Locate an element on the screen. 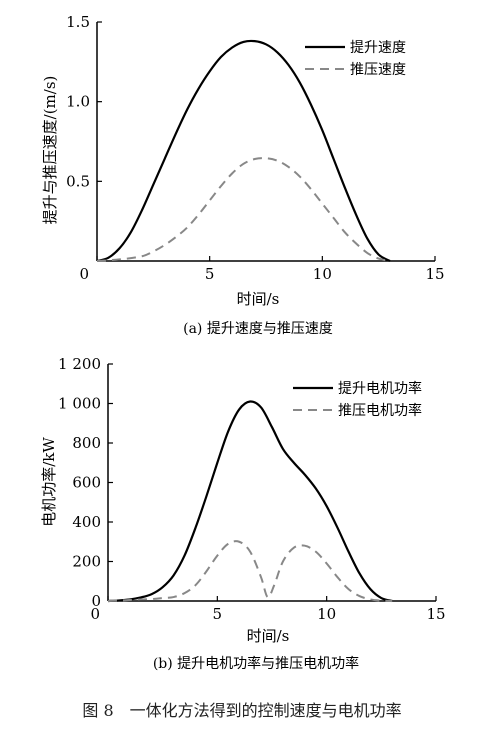 This screenshot has width=484, height=730. chart-b-y-tick-label: 1 200 is located at coordinates (79, 364).